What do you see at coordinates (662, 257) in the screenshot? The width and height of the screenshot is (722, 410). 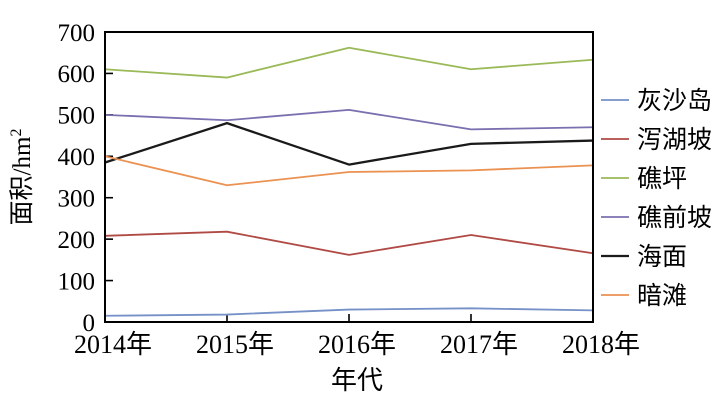 I see `legend-label: 海面` at bounding box center [662, 257].